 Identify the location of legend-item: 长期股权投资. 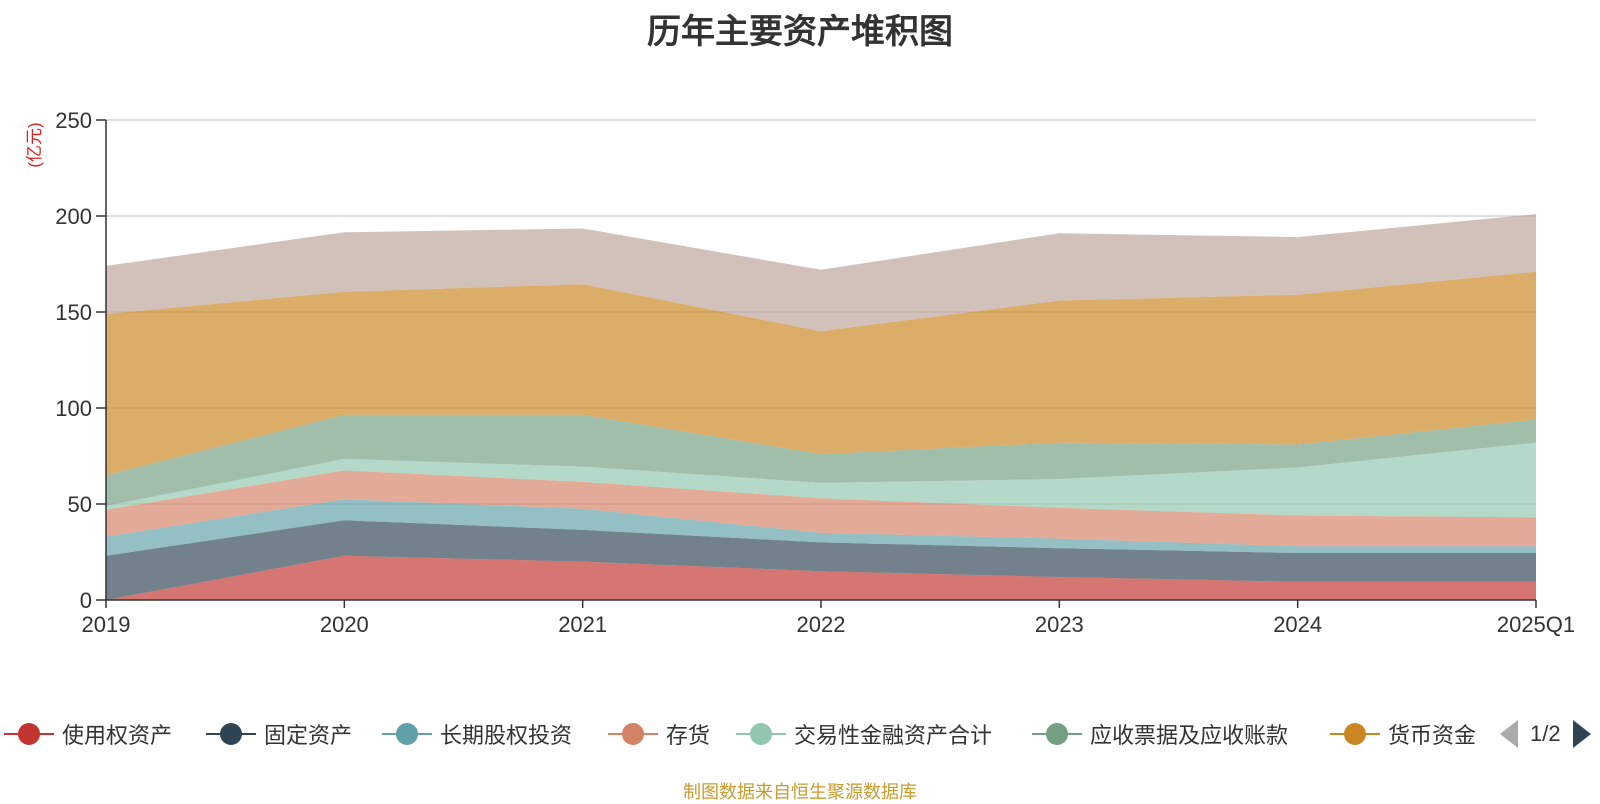
(477, 734).